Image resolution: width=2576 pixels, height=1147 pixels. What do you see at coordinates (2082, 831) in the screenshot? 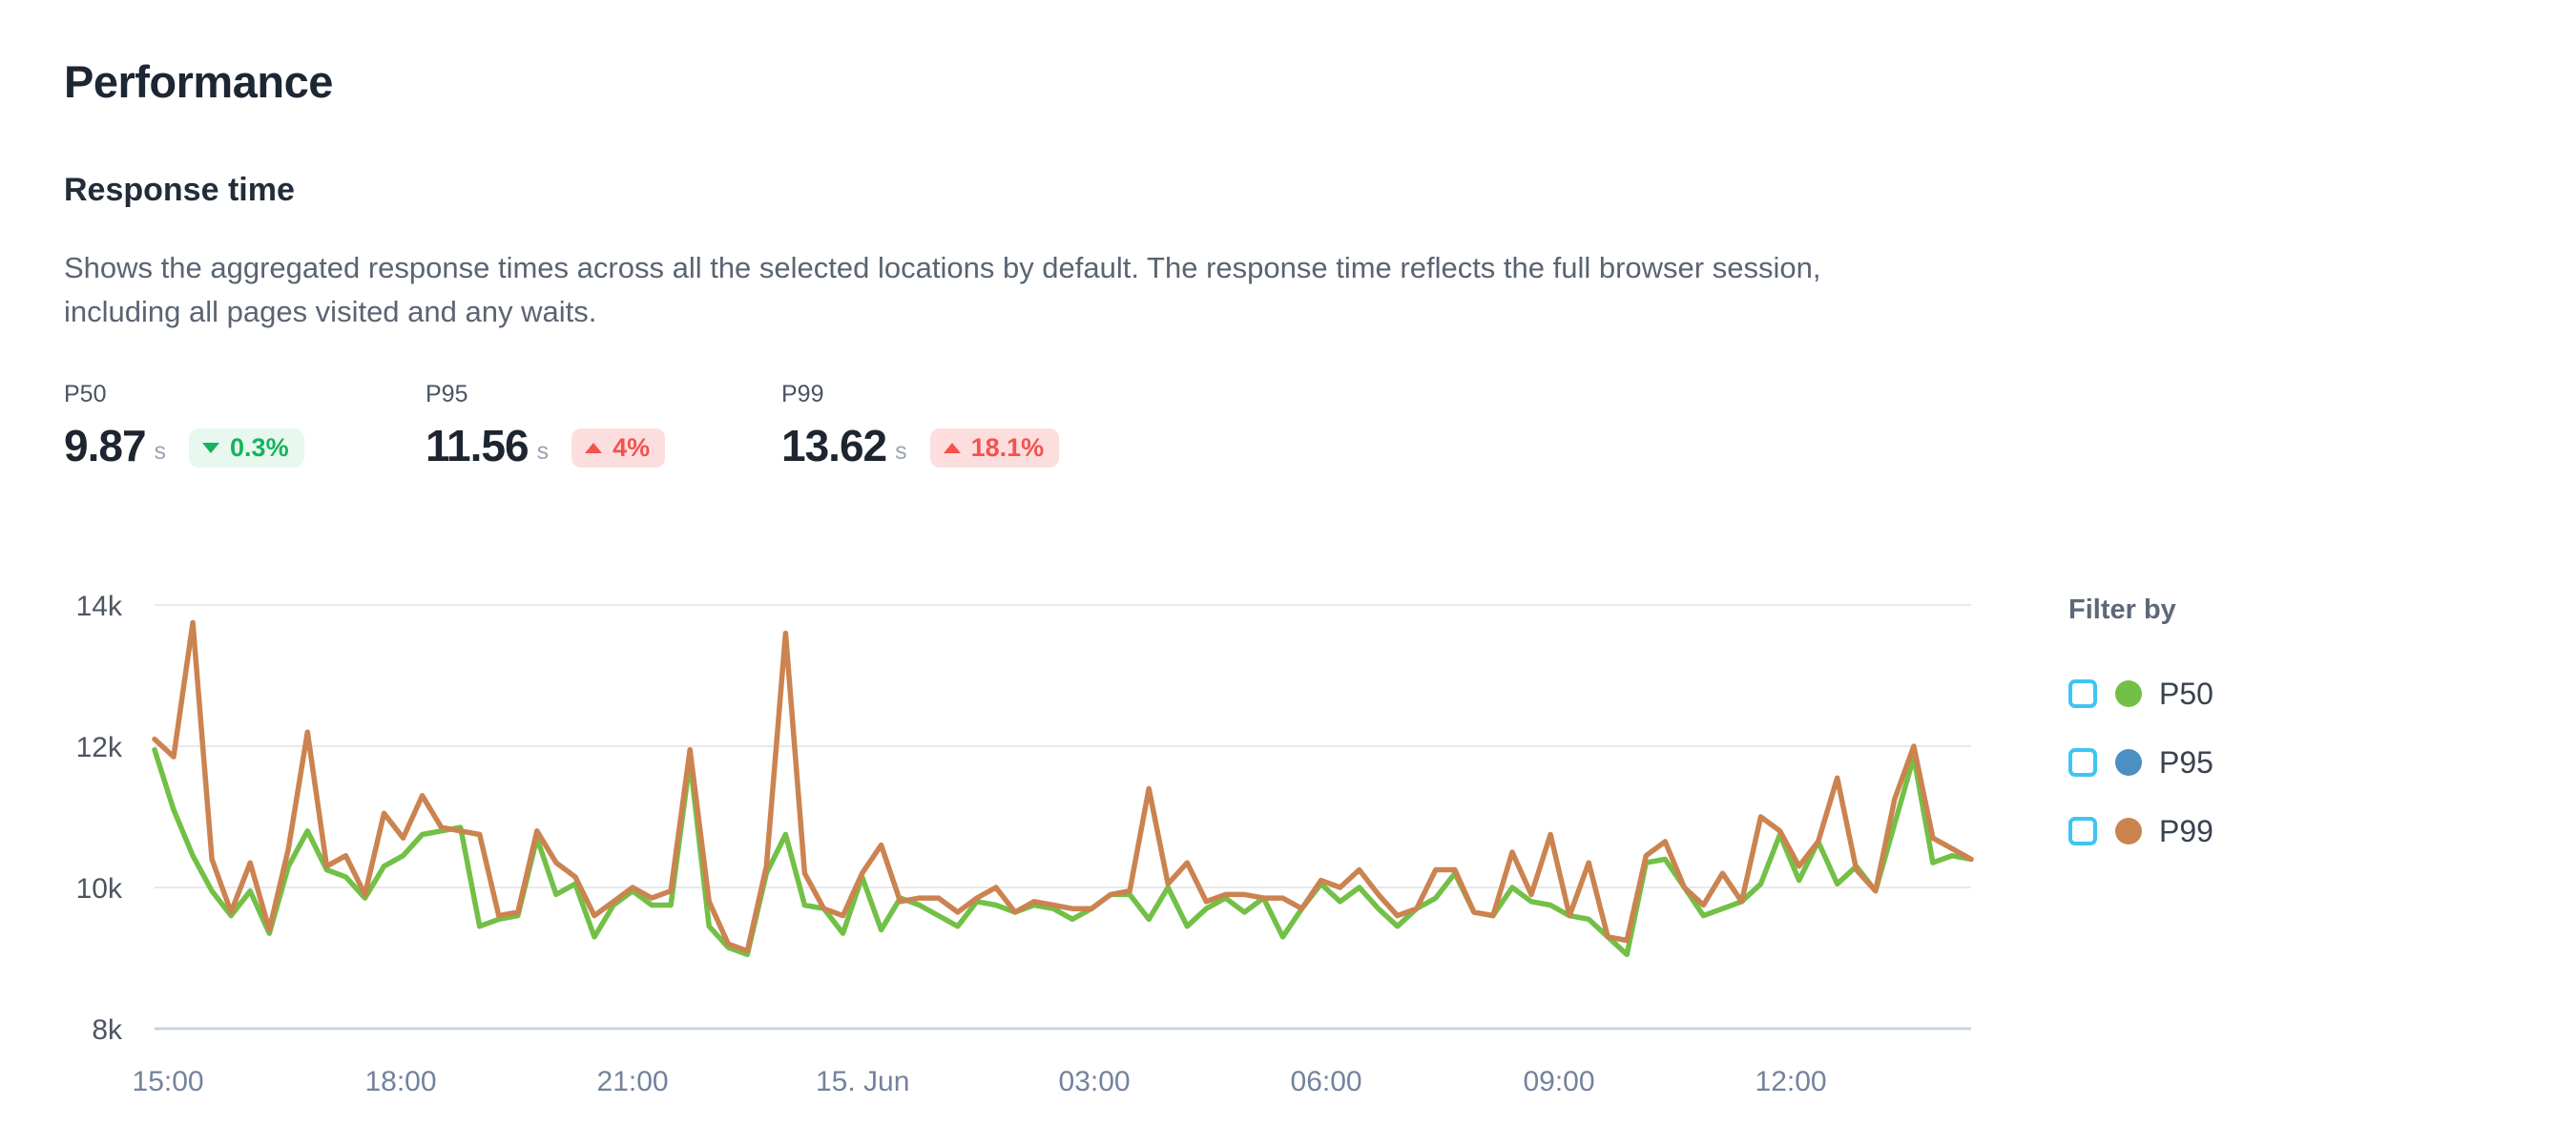
I see `checkbox-p99` at bounding box center [2082, 831].